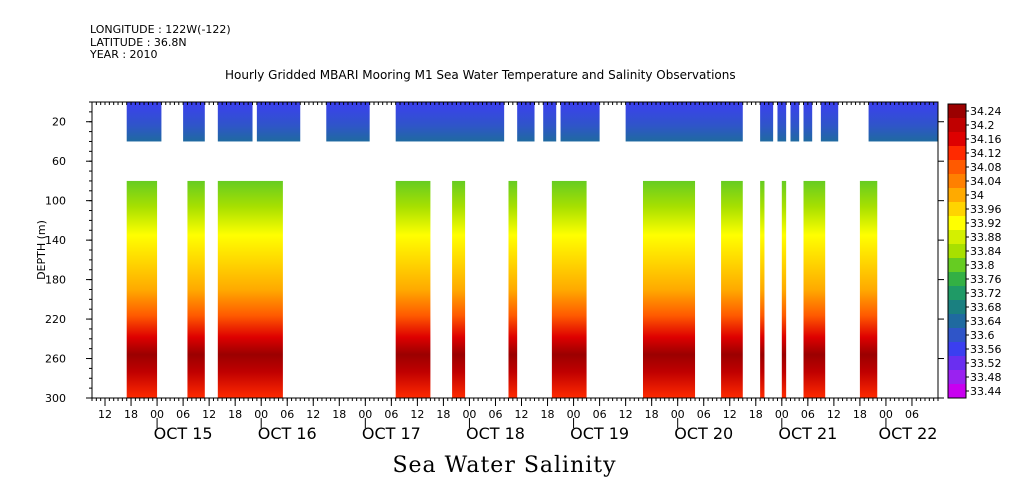  Describe the element at coordinates (986, 321) in the screenshot. I see `colorbar-label: 33.64` at that location.